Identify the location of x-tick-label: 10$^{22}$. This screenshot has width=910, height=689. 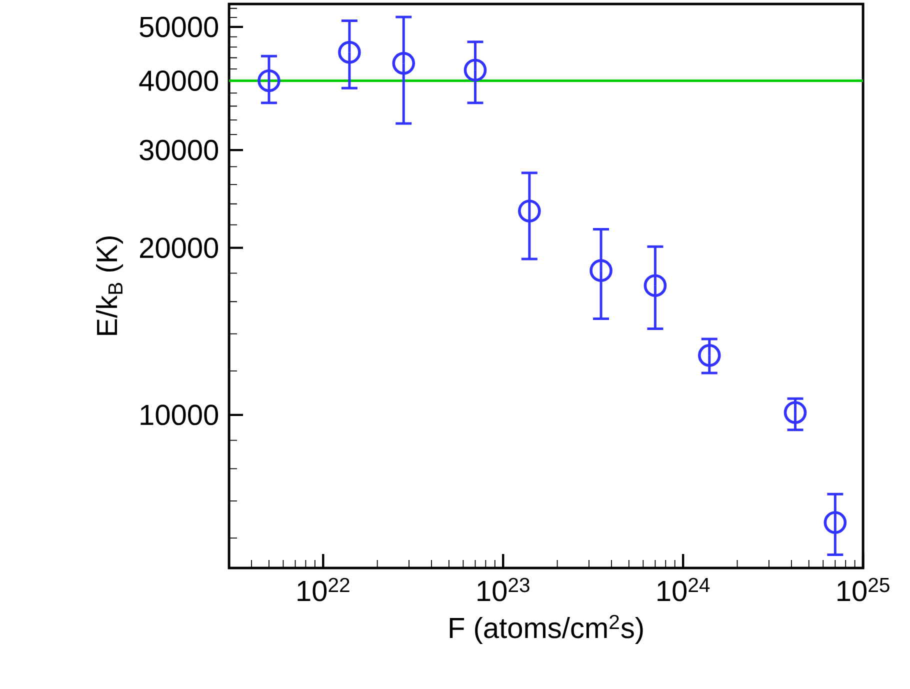
(324, 590).